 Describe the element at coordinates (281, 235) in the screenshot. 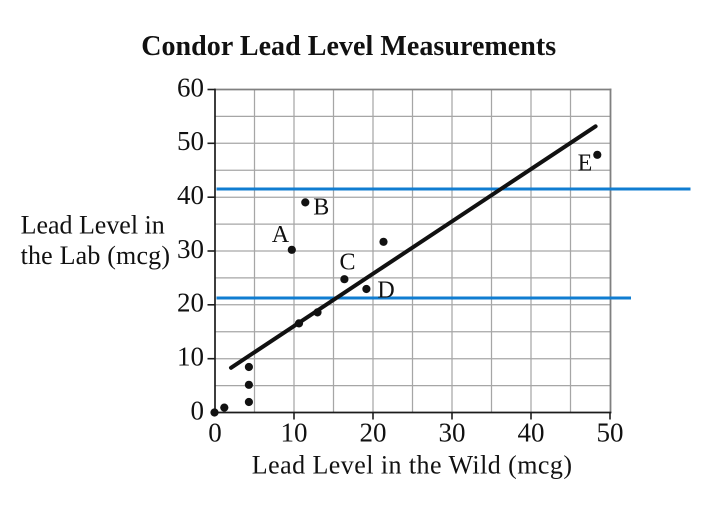

I see `svg-text: A` at that location.